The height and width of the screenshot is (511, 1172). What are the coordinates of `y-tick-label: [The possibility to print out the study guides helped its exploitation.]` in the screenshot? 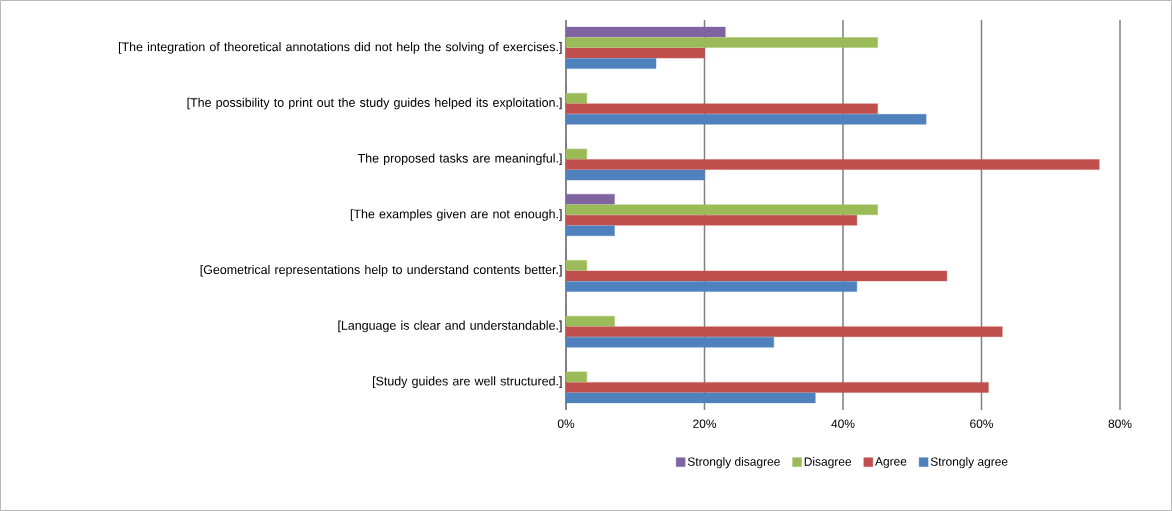 It's located at (374, 103).